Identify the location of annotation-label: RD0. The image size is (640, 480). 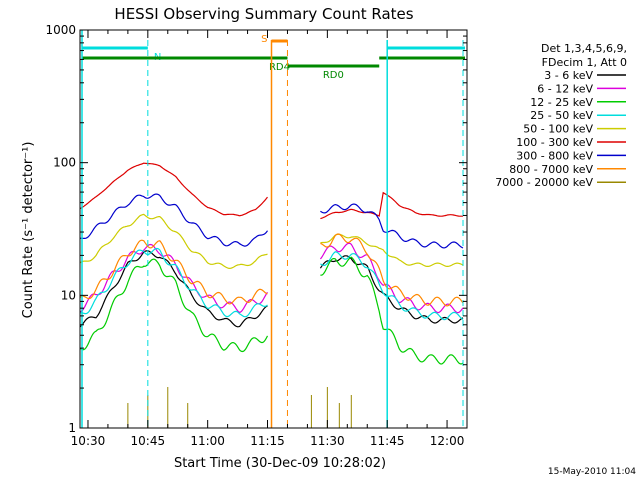
(333, 75).